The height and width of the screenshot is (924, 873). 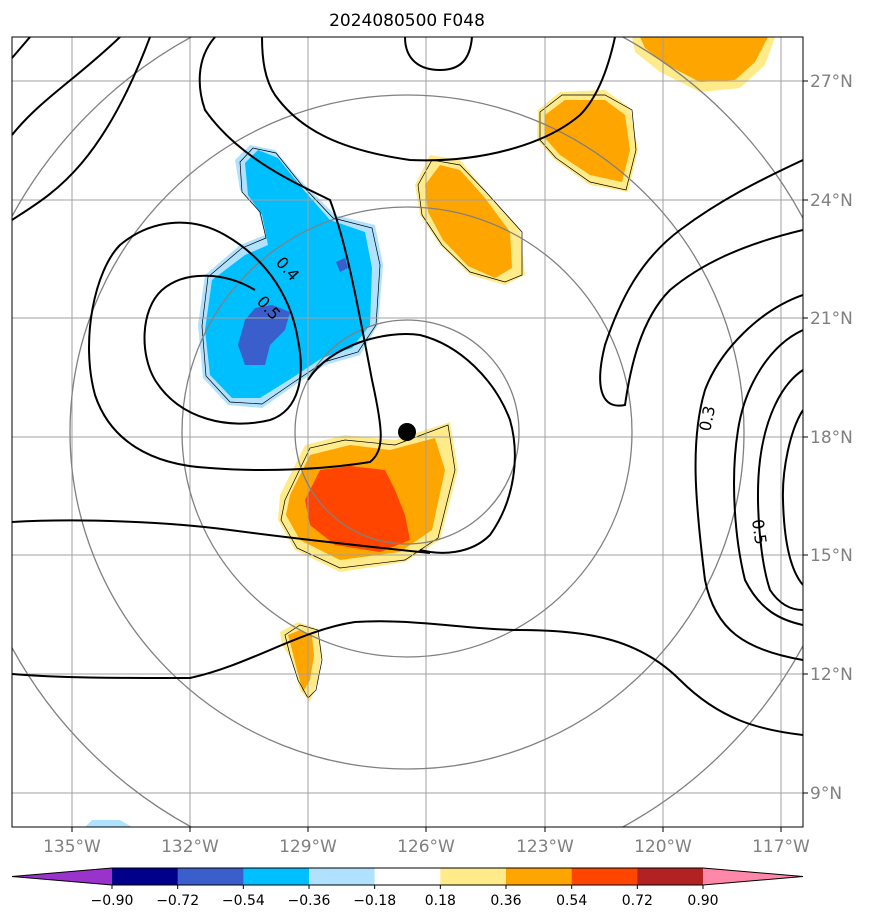 What do you see at coordinates (72, 847) in the screenshot?
I see `x-tick-label: 135°W` at bounding box center [72, 847].